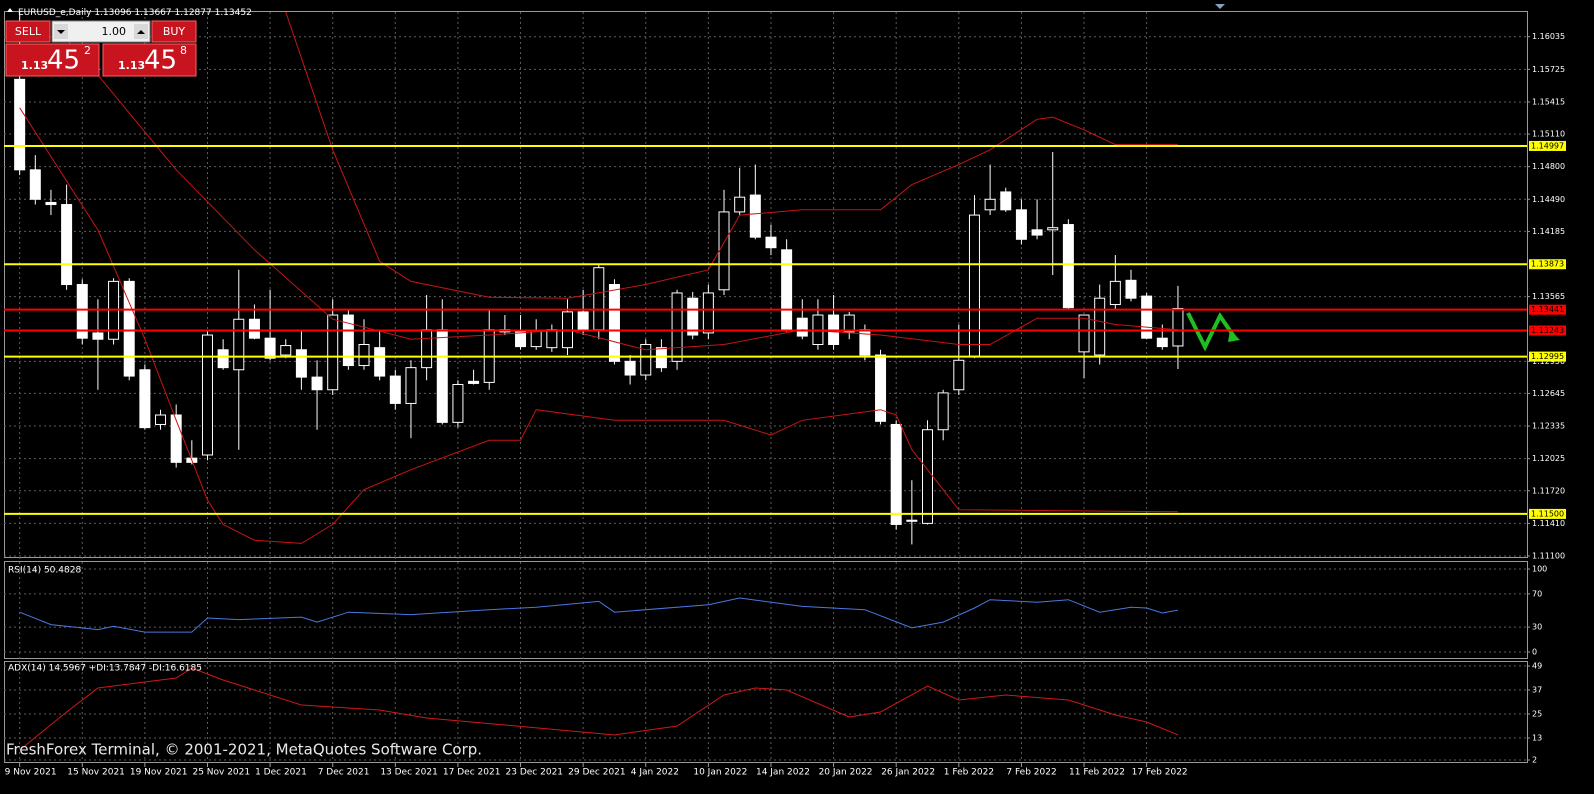 The image size is (1594, 794). I want to click on buy-button, so click(174, 31).